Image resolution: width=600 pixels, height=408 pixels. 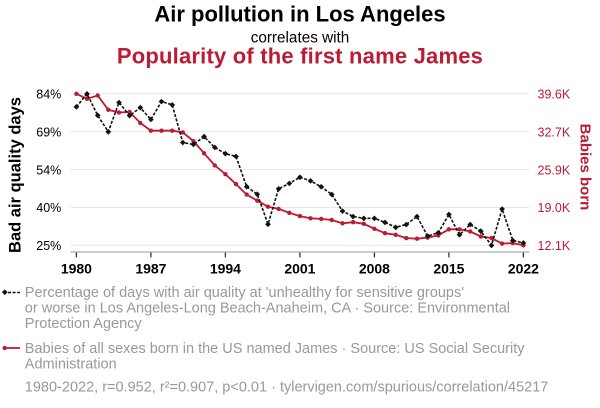 What do you see at coordinates (554, 208) in the screenshot?
I see `svg-text: 19.0K` at bounding box center [554, 208].